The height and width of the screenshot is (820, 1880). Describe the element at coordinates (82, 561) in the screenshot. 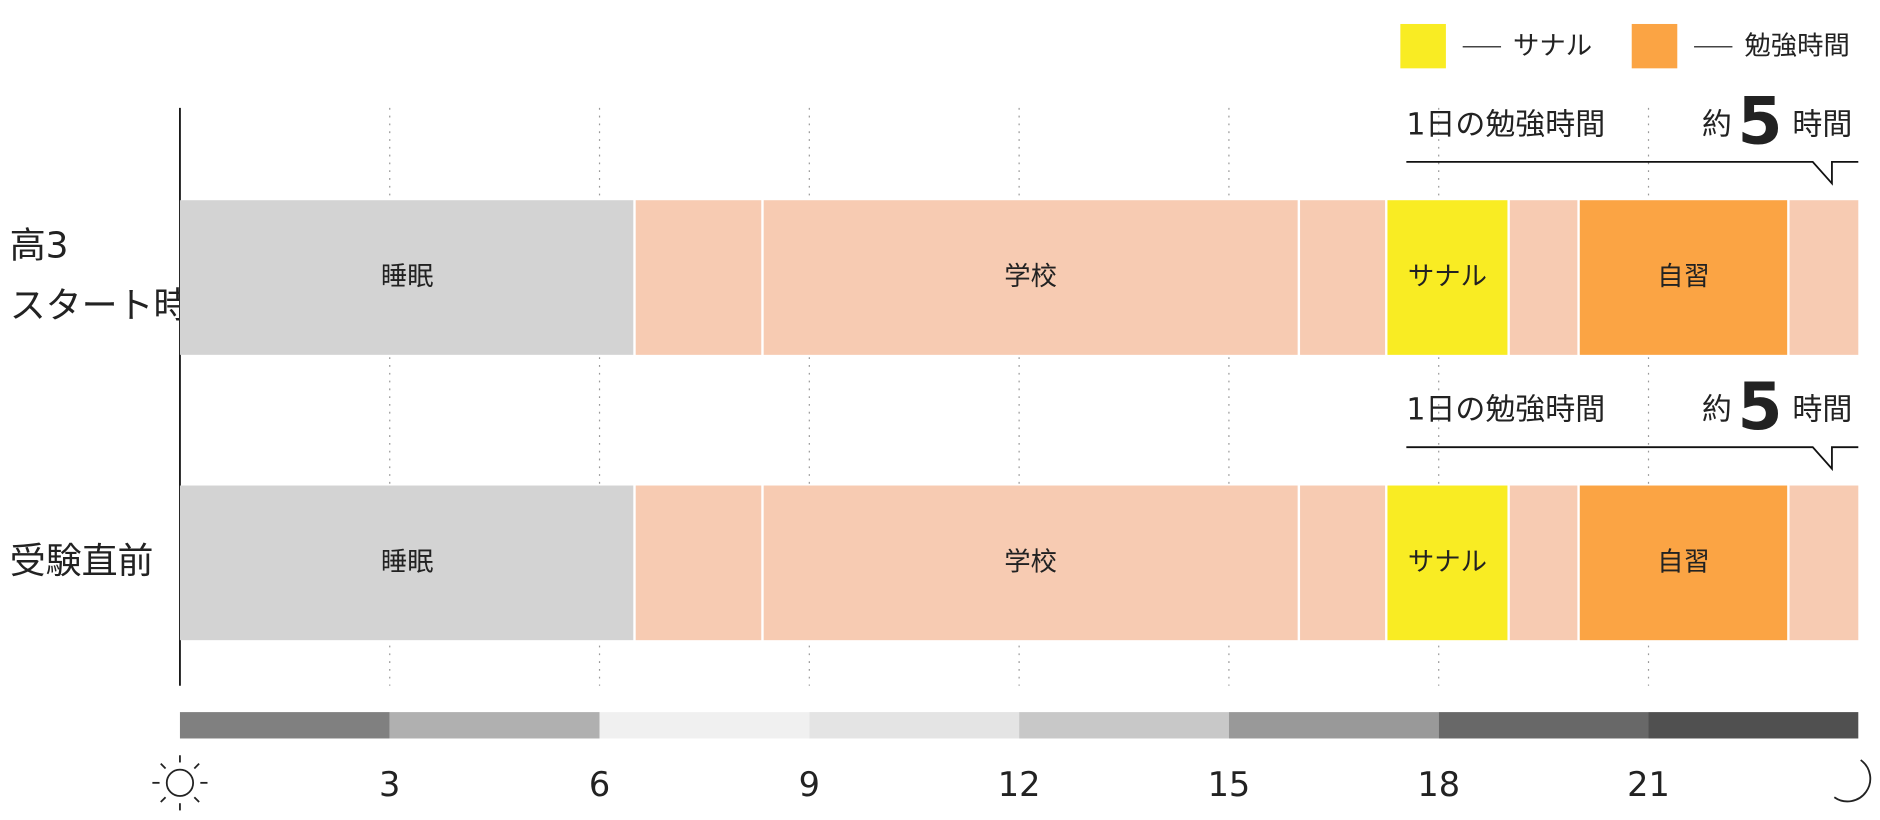

I see `row-label: 受験直前` at that location.